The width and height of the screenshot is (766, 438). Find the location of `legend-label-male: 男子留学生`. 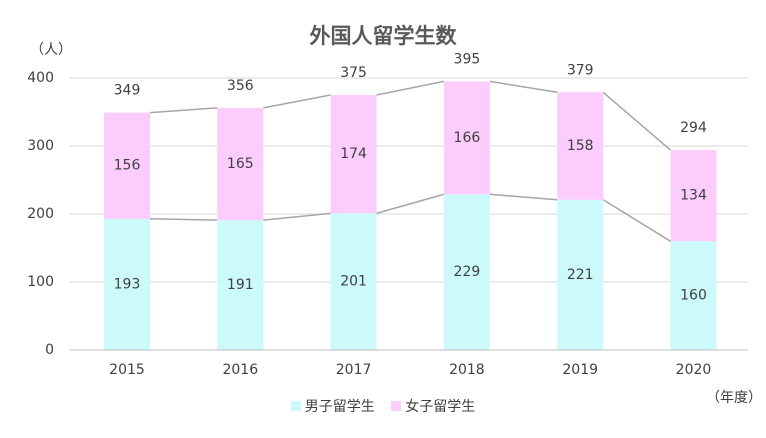

legend-label-male: 男子留学生 is located at coordinates (339, 407).